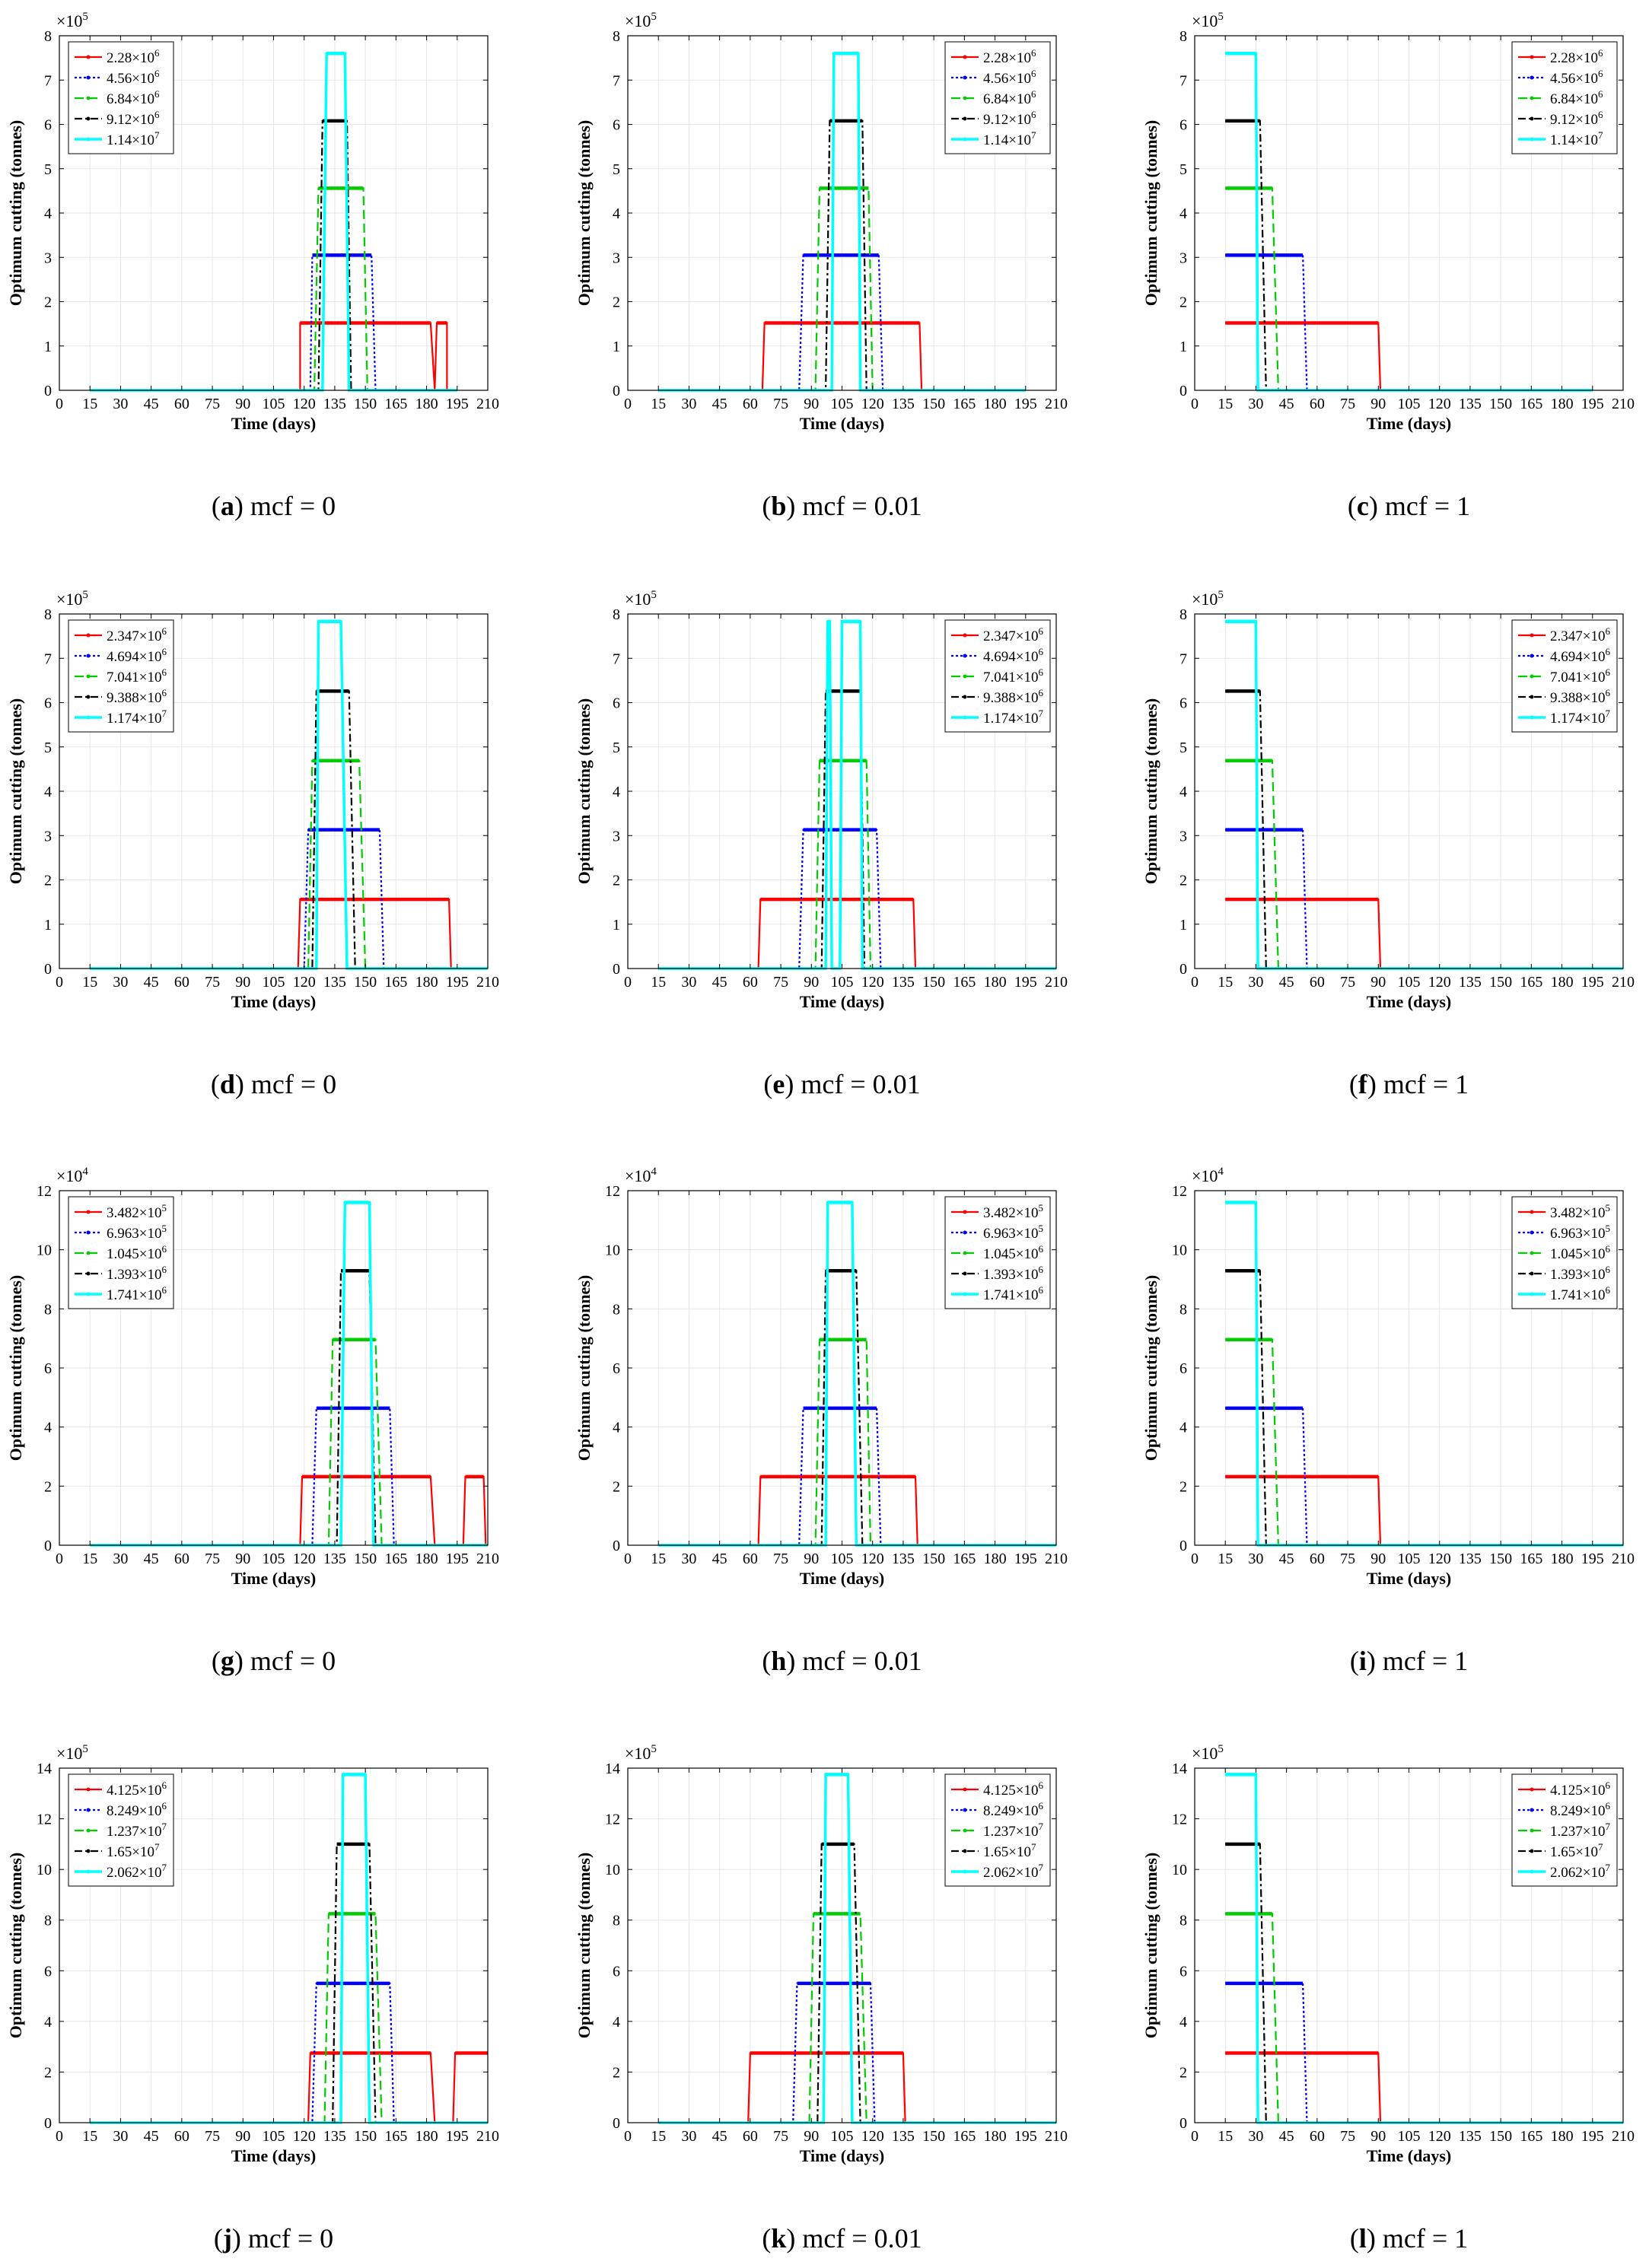 The image size is (1649, 2268). What do you see at coordinates (121, 1830) in the screenshot?
I see `legend-box` at bounding box center [121, 1830].